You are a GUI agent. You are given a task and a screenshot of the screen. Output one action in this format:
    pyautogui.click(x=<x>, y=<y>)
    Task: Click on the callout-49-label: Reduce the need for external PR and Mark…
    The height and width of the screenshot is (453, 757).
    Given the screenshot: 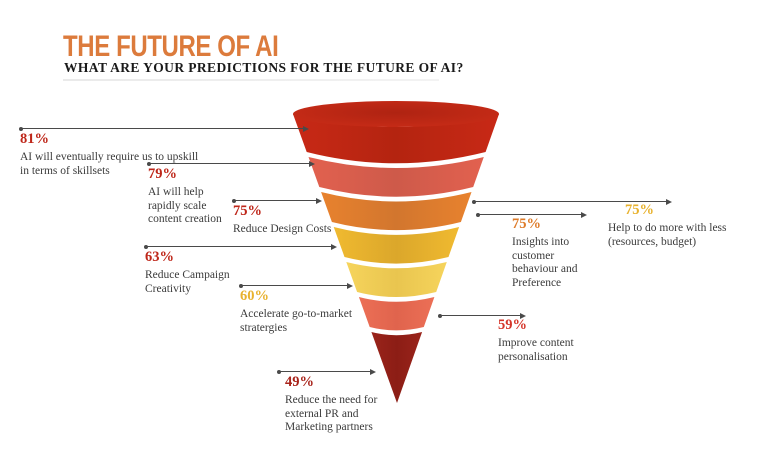 What is the action you would take?
    pyautogui.click(x=331, y=413)
    